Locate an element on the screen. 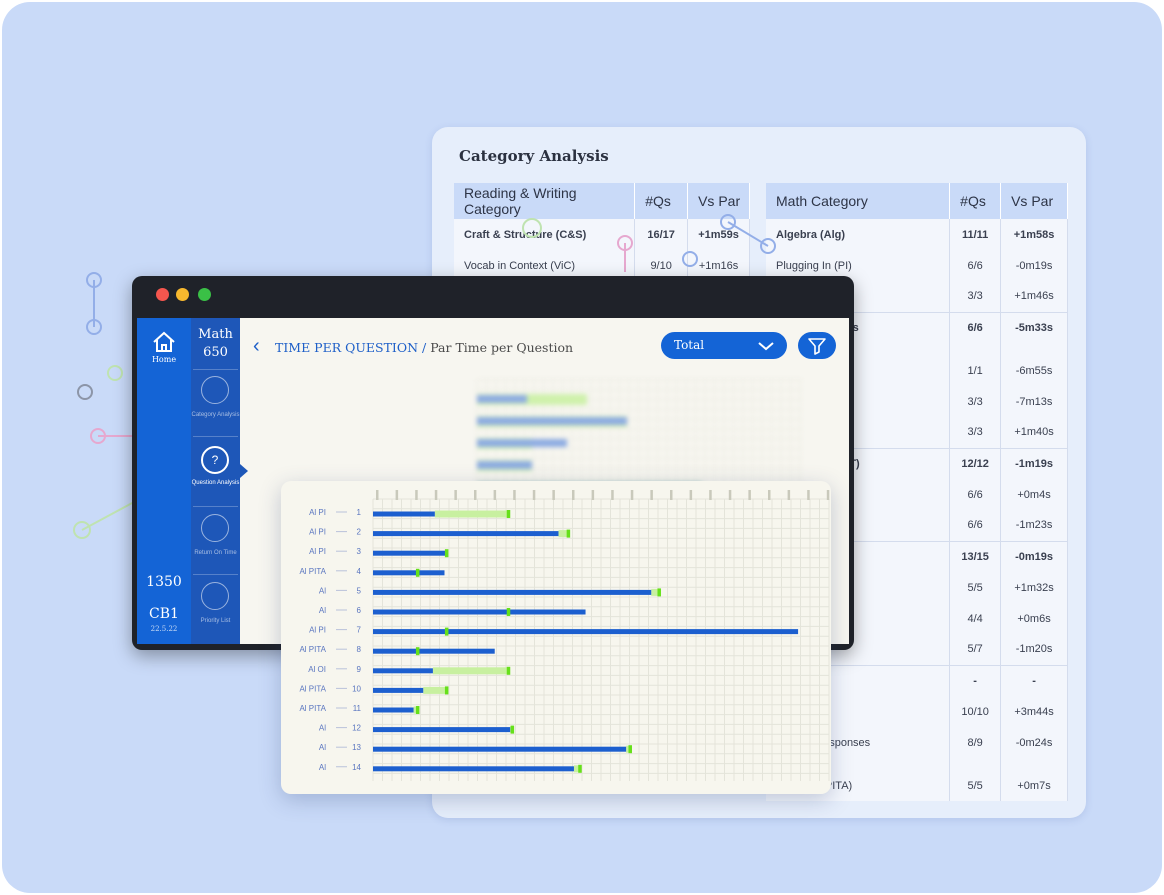  math-header-category: Math Category is located at coordinates (858, 201).